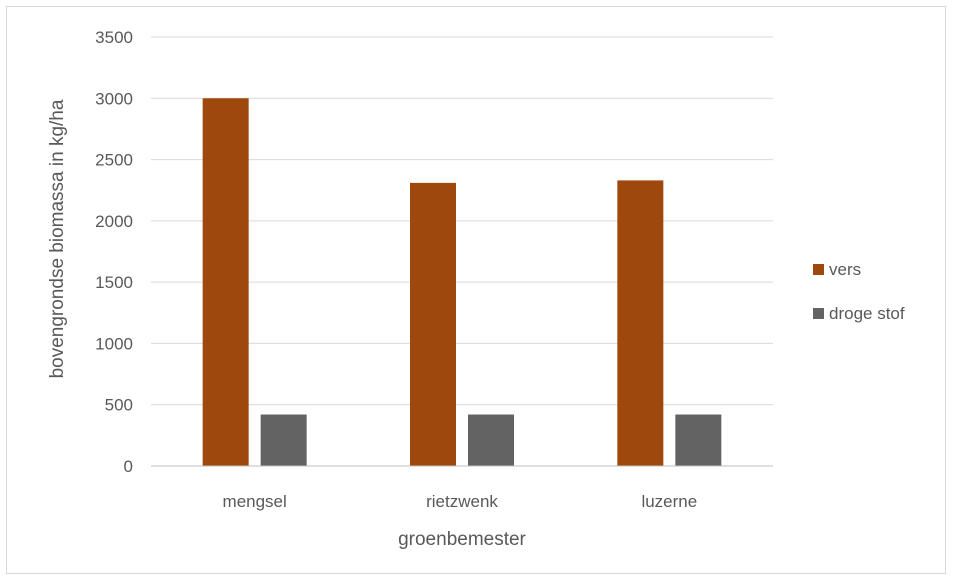 The width and height of the screenshot is (954, 580). I want to click on x-tick-label: luzerne, so click(669, 501).